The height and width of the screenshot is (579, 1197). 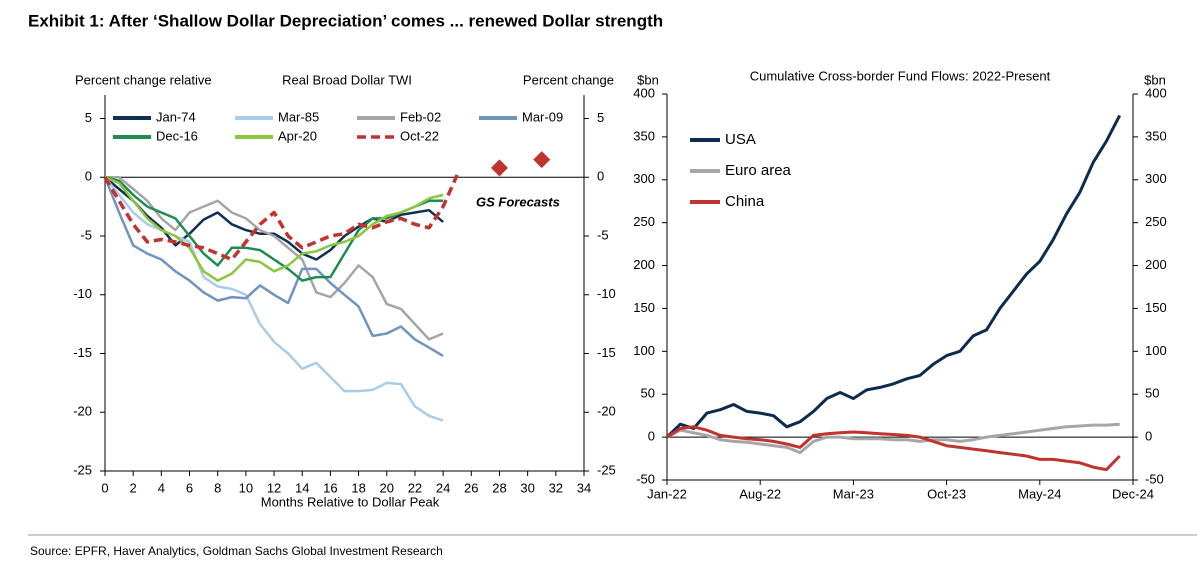 What do you see at coordinates (644, 350) in the screenshot?
I see `y-tick-label: 100` at bounding box center [644, 350].